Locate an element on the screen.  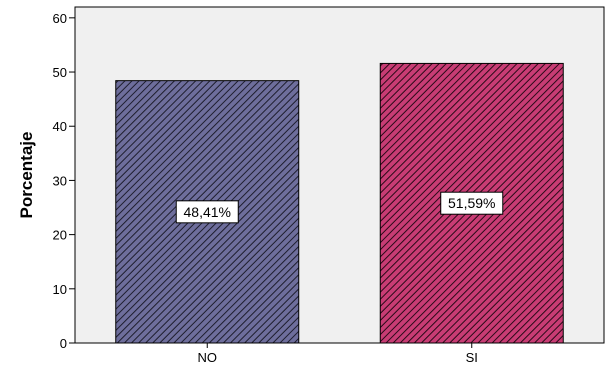
y-tick-label: 50 is located at coordinates (60, 72).